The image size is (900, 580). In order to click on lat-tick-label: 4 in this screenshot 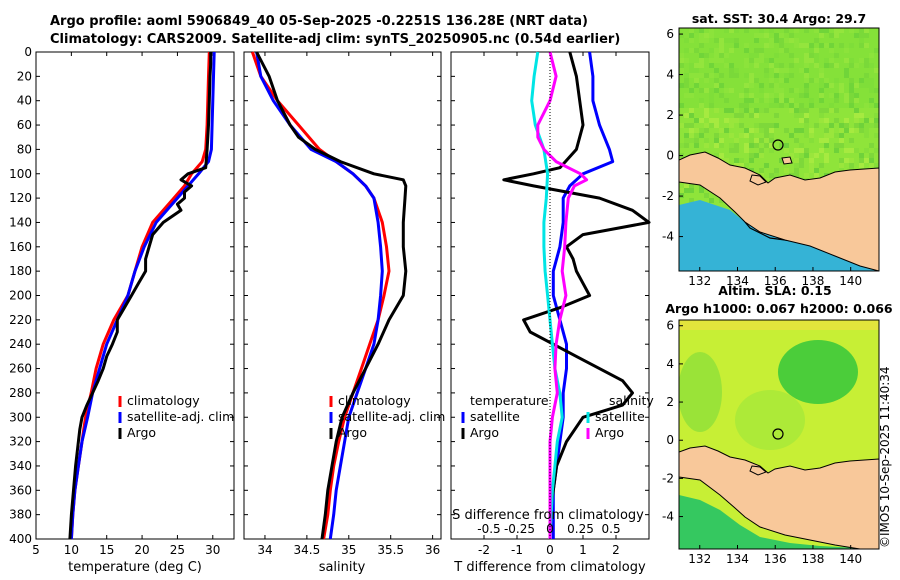, I will do `click(670, 364)`.